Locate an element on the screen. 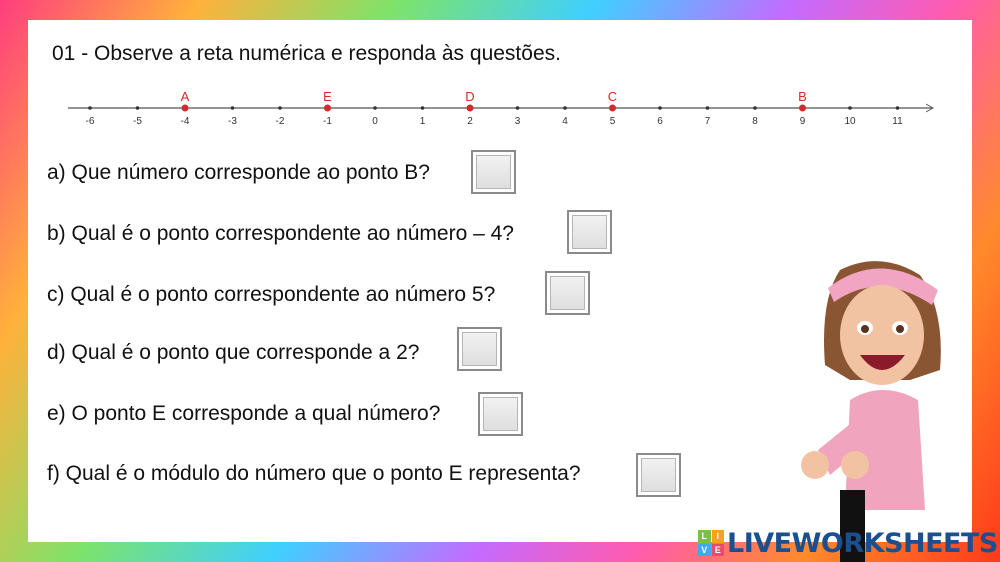  tick-label: 10 is located at coordinates (850, 121).